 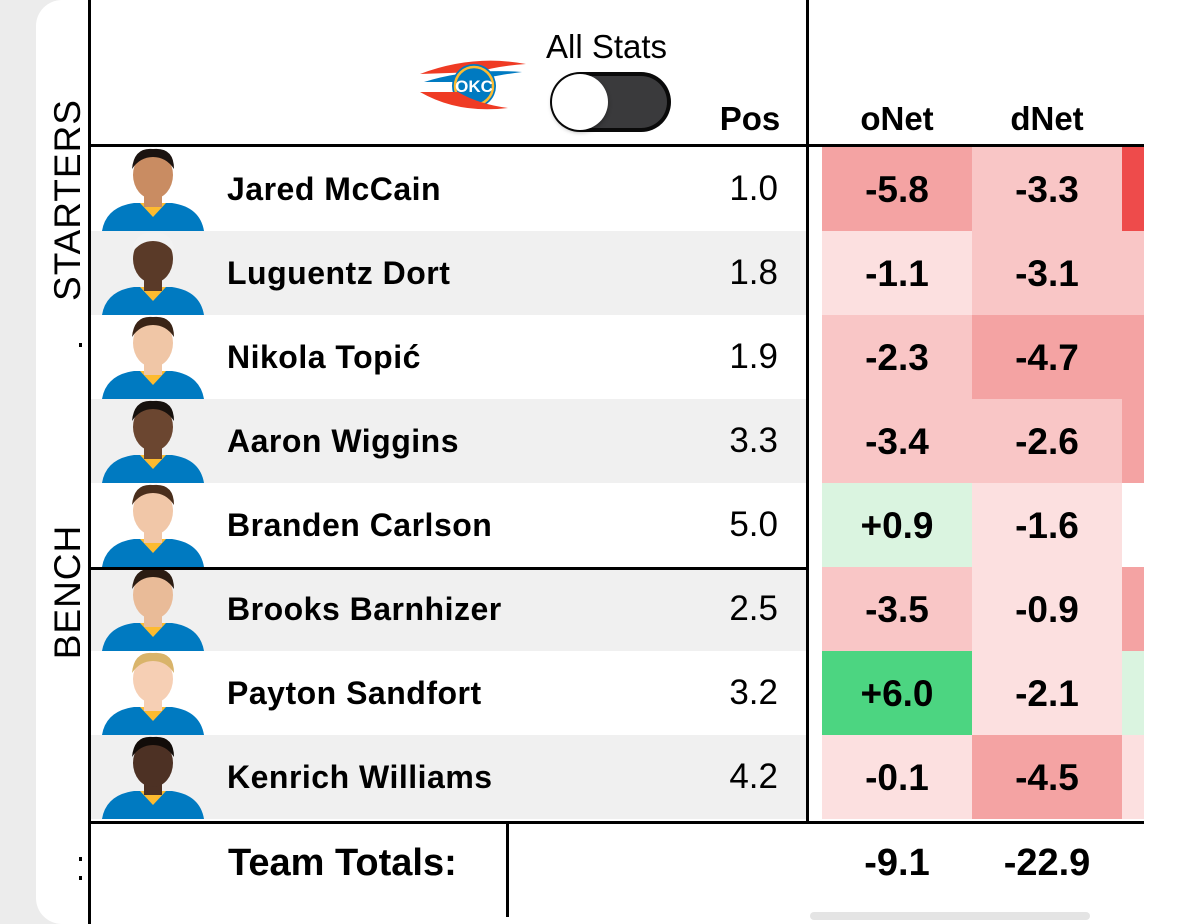 What do you see at coordinates (89, 462) in the screenshot?
I see `left-divider` at bounding box center [89, 462].